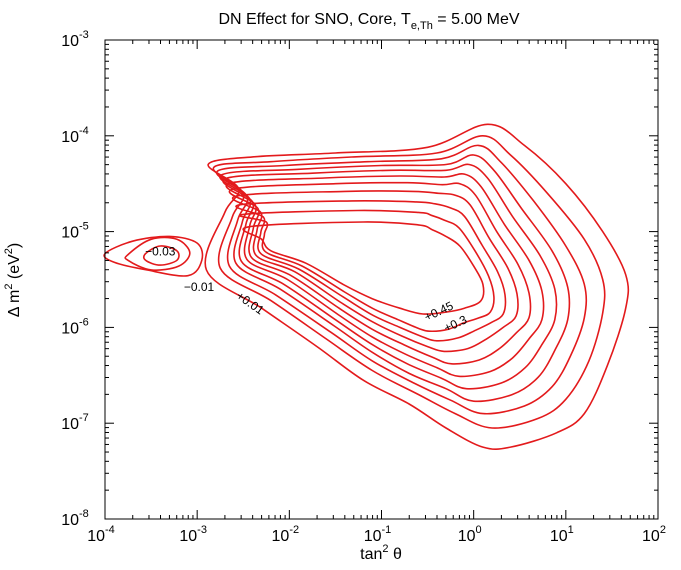 The height and width of the screenshot is (570, 681). I want to click on x-axis-label-tail: θ, so click(395, 554).